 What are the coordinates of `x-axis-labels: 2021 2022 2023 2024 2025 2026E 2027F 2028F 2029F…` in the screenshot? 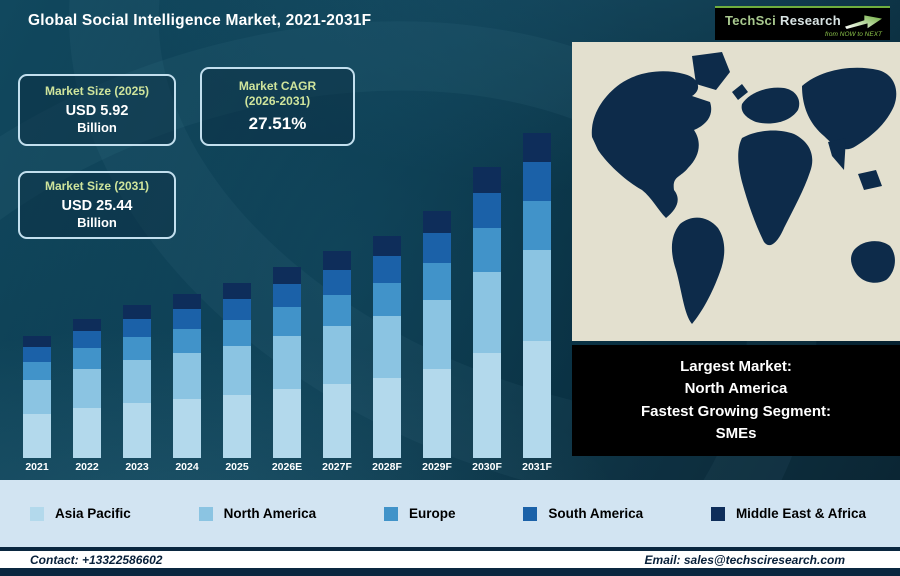 It's located at (287, 467).